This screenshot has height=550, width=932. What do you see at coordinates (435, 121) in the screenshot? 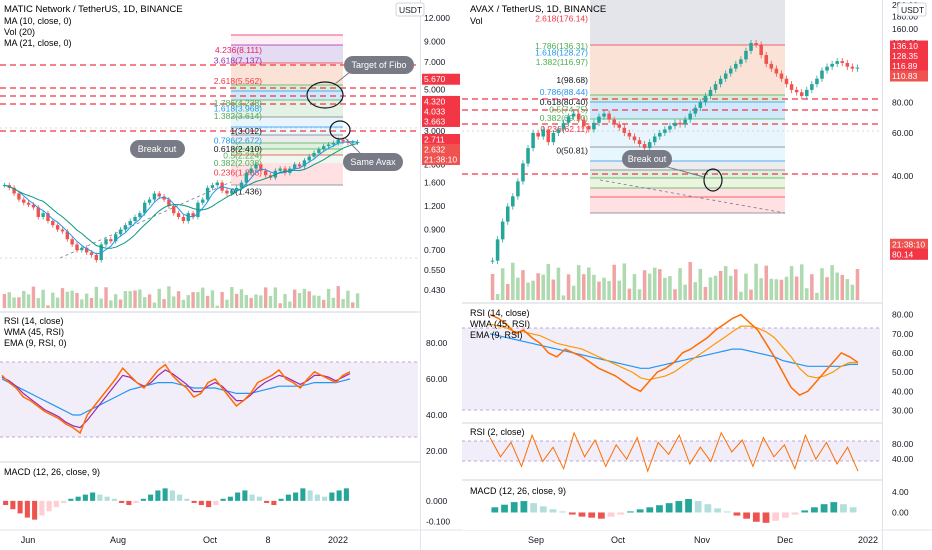
I see `price-tag-label: 3.663` at bounding box center [435, 121].